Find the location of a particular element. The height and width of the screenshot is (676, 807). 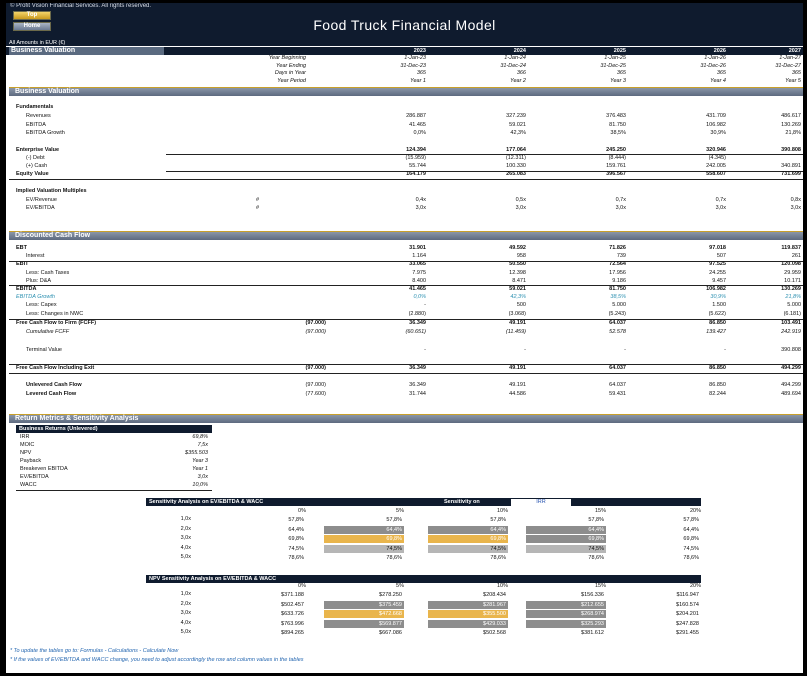

dcf-value: 72.564 is located at coordinates (617, 264).